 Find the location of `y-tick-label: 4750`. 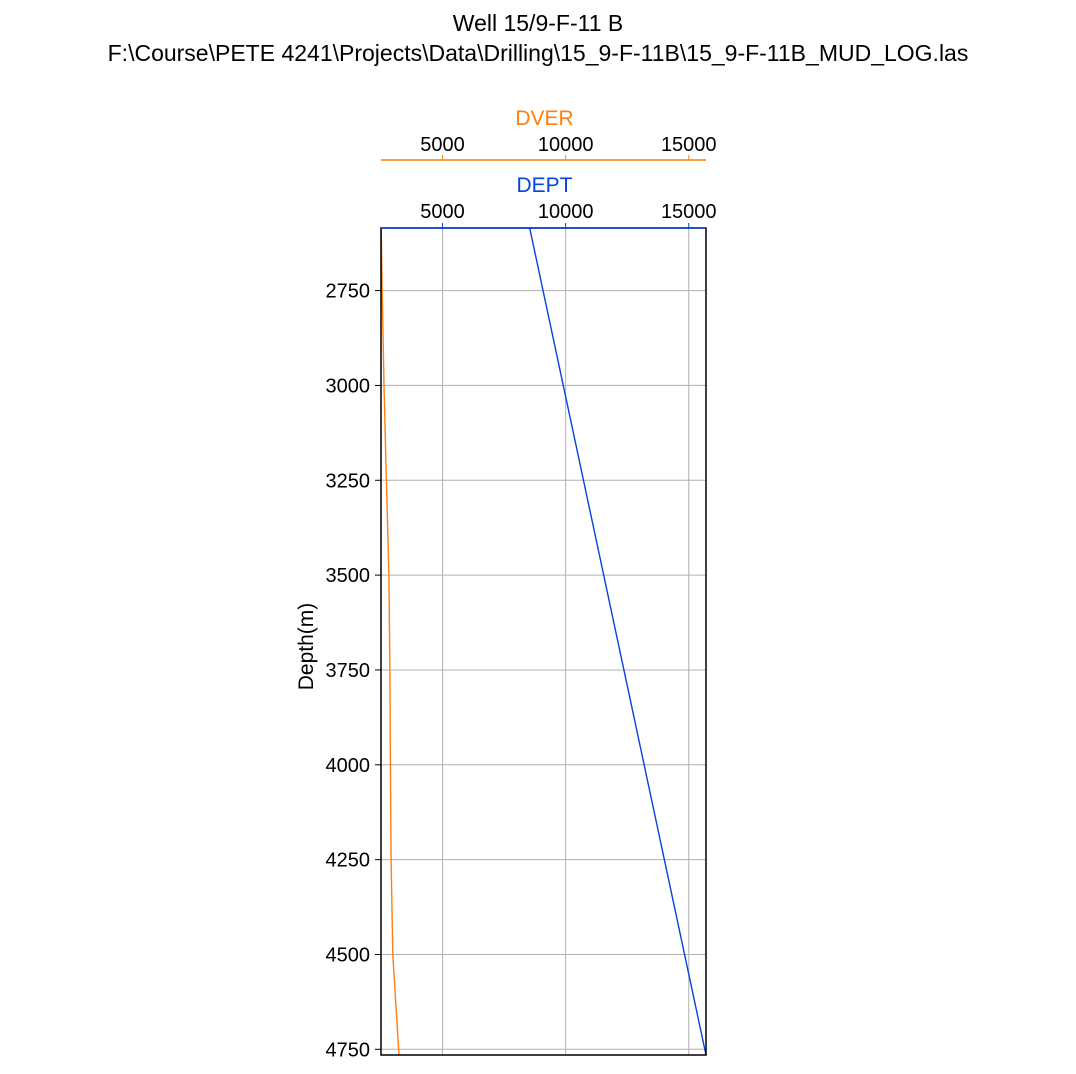

y-tick-label: 4750 is located at coordinates (348, 1050).